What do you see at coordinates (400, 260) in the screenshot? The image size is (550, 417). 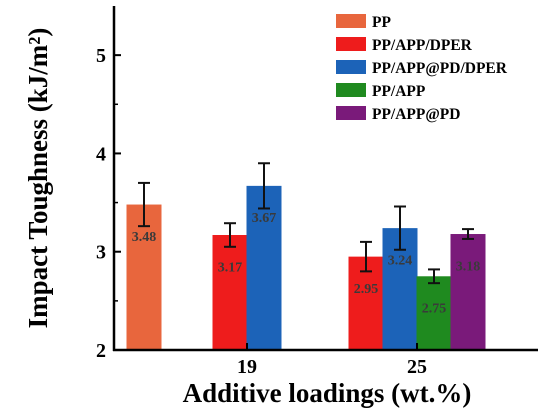 I see `data-label-2-1: 3.24` at bounding box center [400, 260].